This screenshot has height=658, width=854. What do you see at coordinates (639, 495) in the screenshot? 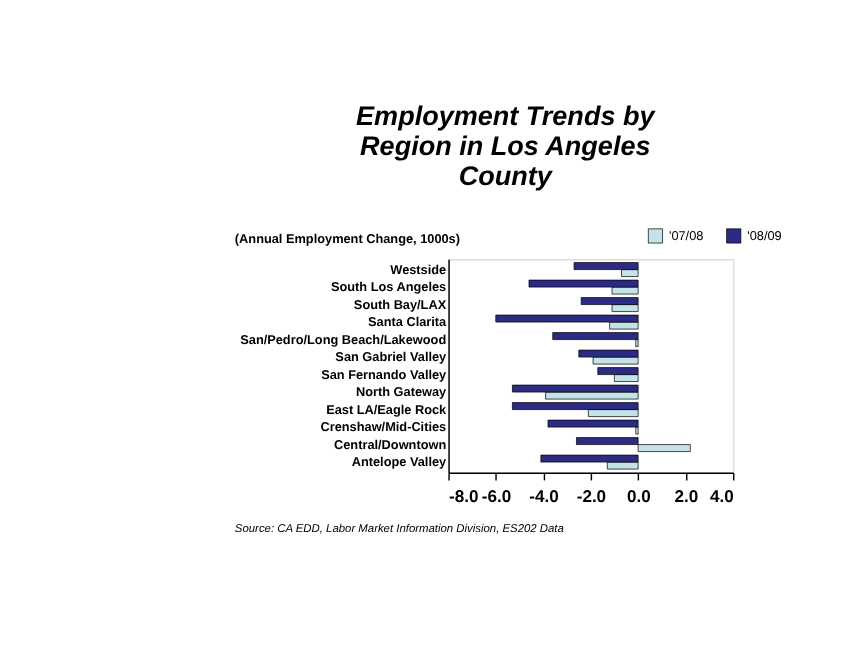
I see `x-tick-label: 0.0` at bounding box center [639, 495].